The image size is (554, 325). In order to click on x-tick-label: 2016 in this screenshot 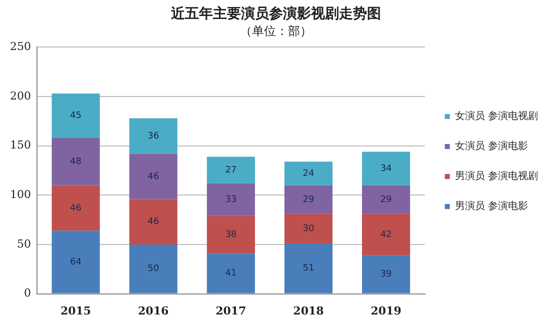, I will do `click(153, 311)`.